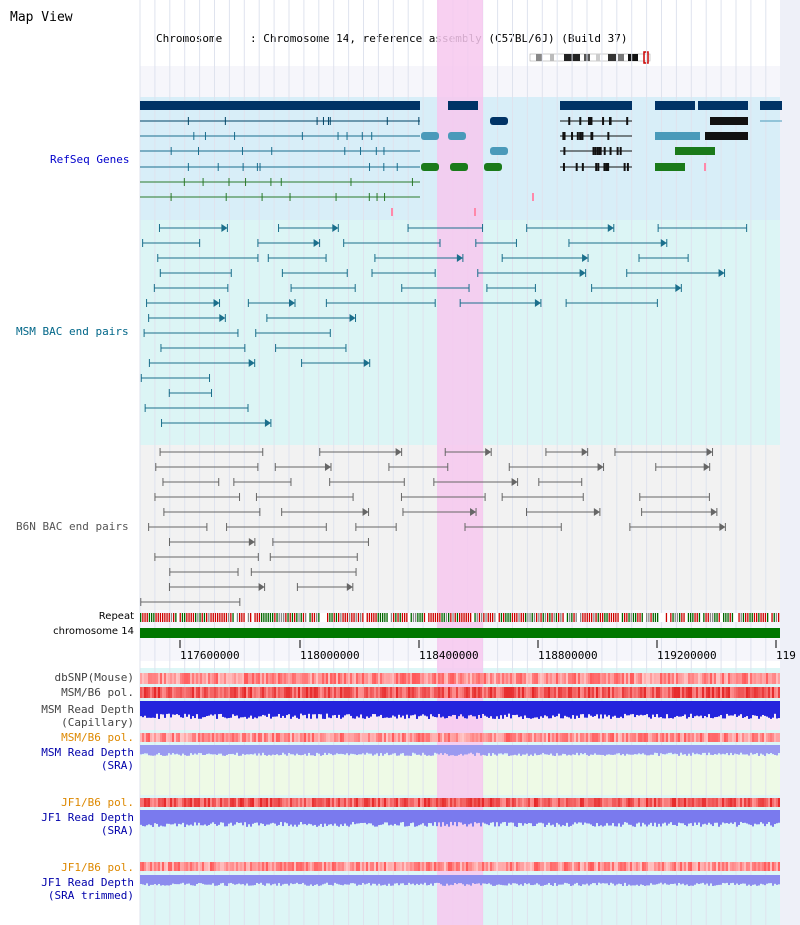 The height and width of the screenshot is (925, 800). I want to click on ruler-tick-2: 118000000, so click(330, 655).